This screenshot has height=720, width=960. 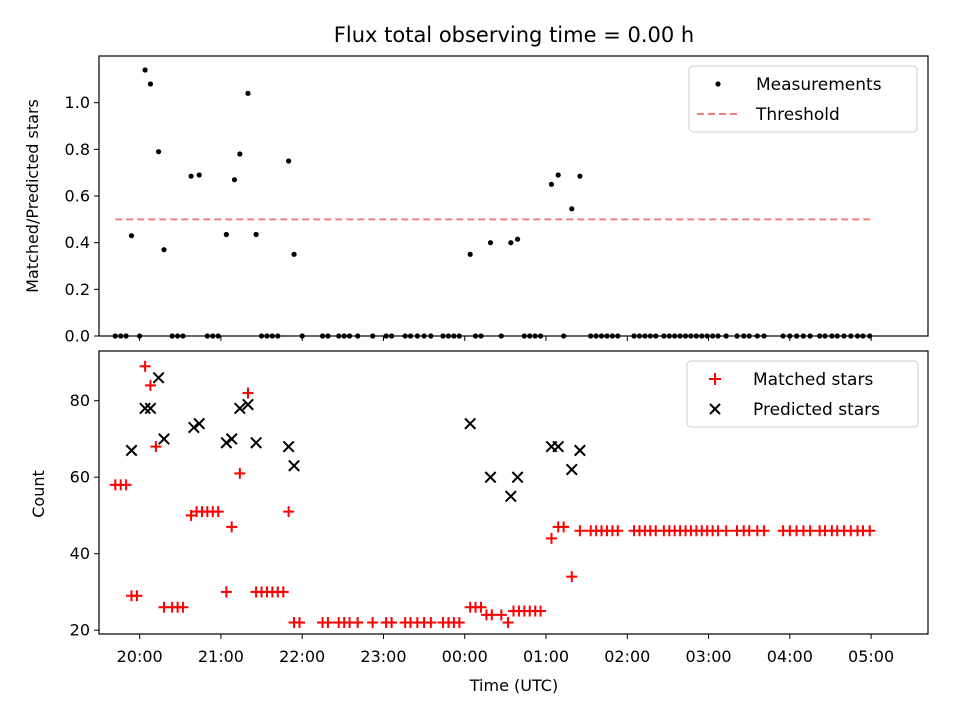 What do you see at coordinates (627, 656) in the screenshot?
I see `x-tick-label: 02:00` at bounding box center [627, 656].